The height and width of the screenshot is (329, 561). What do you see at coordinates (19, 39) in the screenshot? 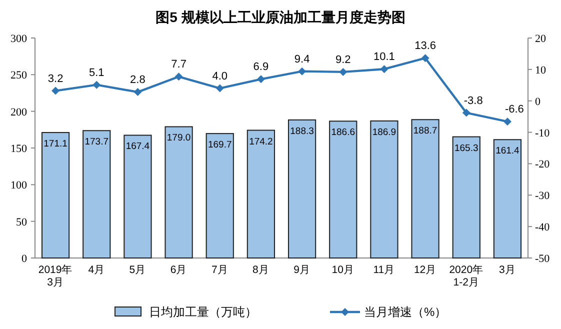
I see `y-tick-label: 300` at bounding box center [19, 39].